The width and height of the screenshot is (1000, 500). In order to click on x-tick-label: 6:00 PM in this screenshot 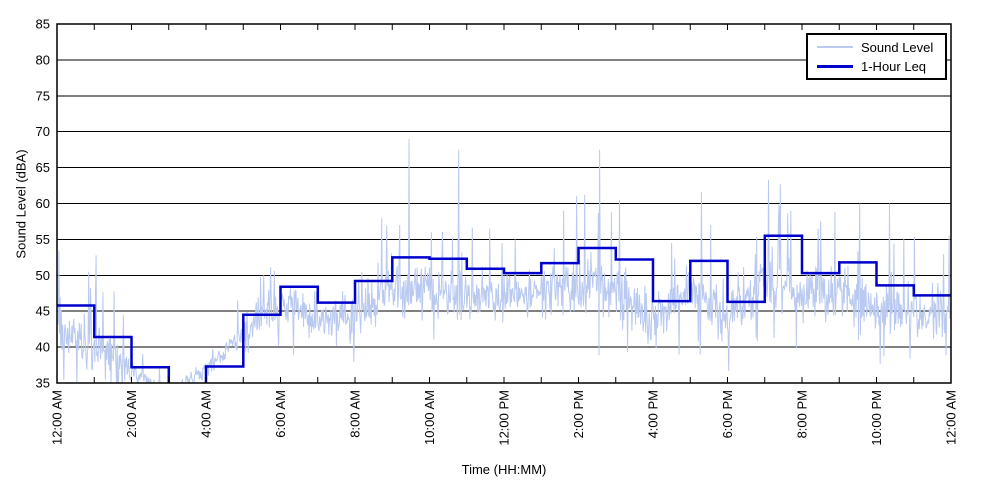, I will do `click(727, 414)`.